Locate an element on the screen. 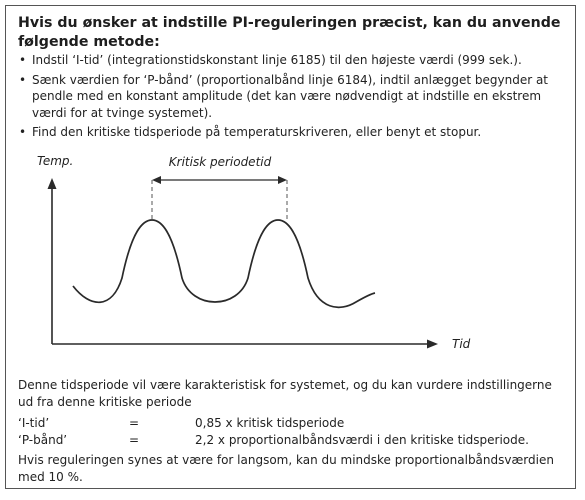 The image size is (585, 500). x-axis-label: Tid is located at coordinates (461, 344).